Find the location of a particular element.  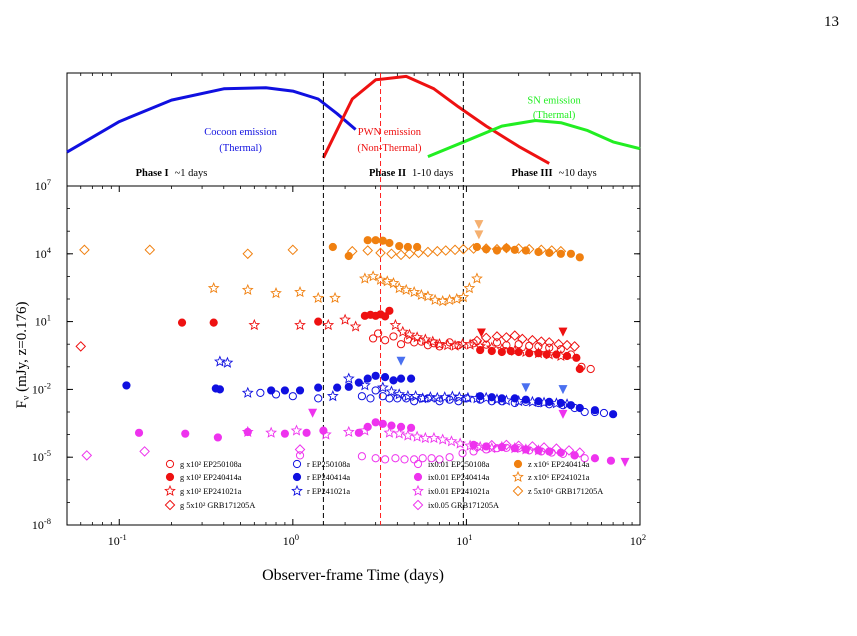

legend-label: z x10⁶ EP240414a is located at coordinates (559, 464).